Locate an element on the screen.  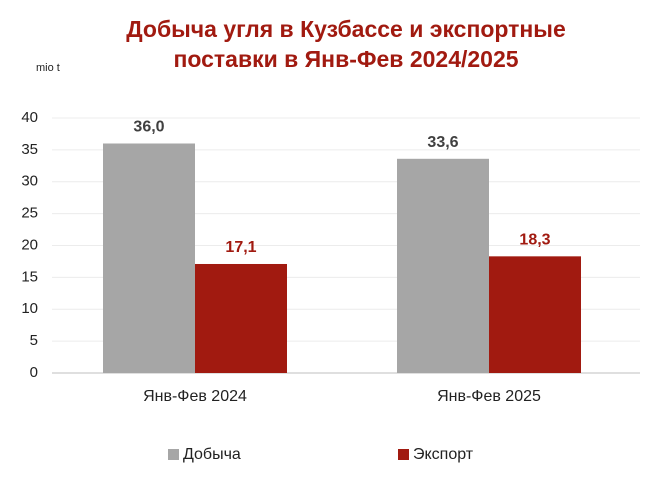
data-label: 17,1 is located at coordinates (240, 247).